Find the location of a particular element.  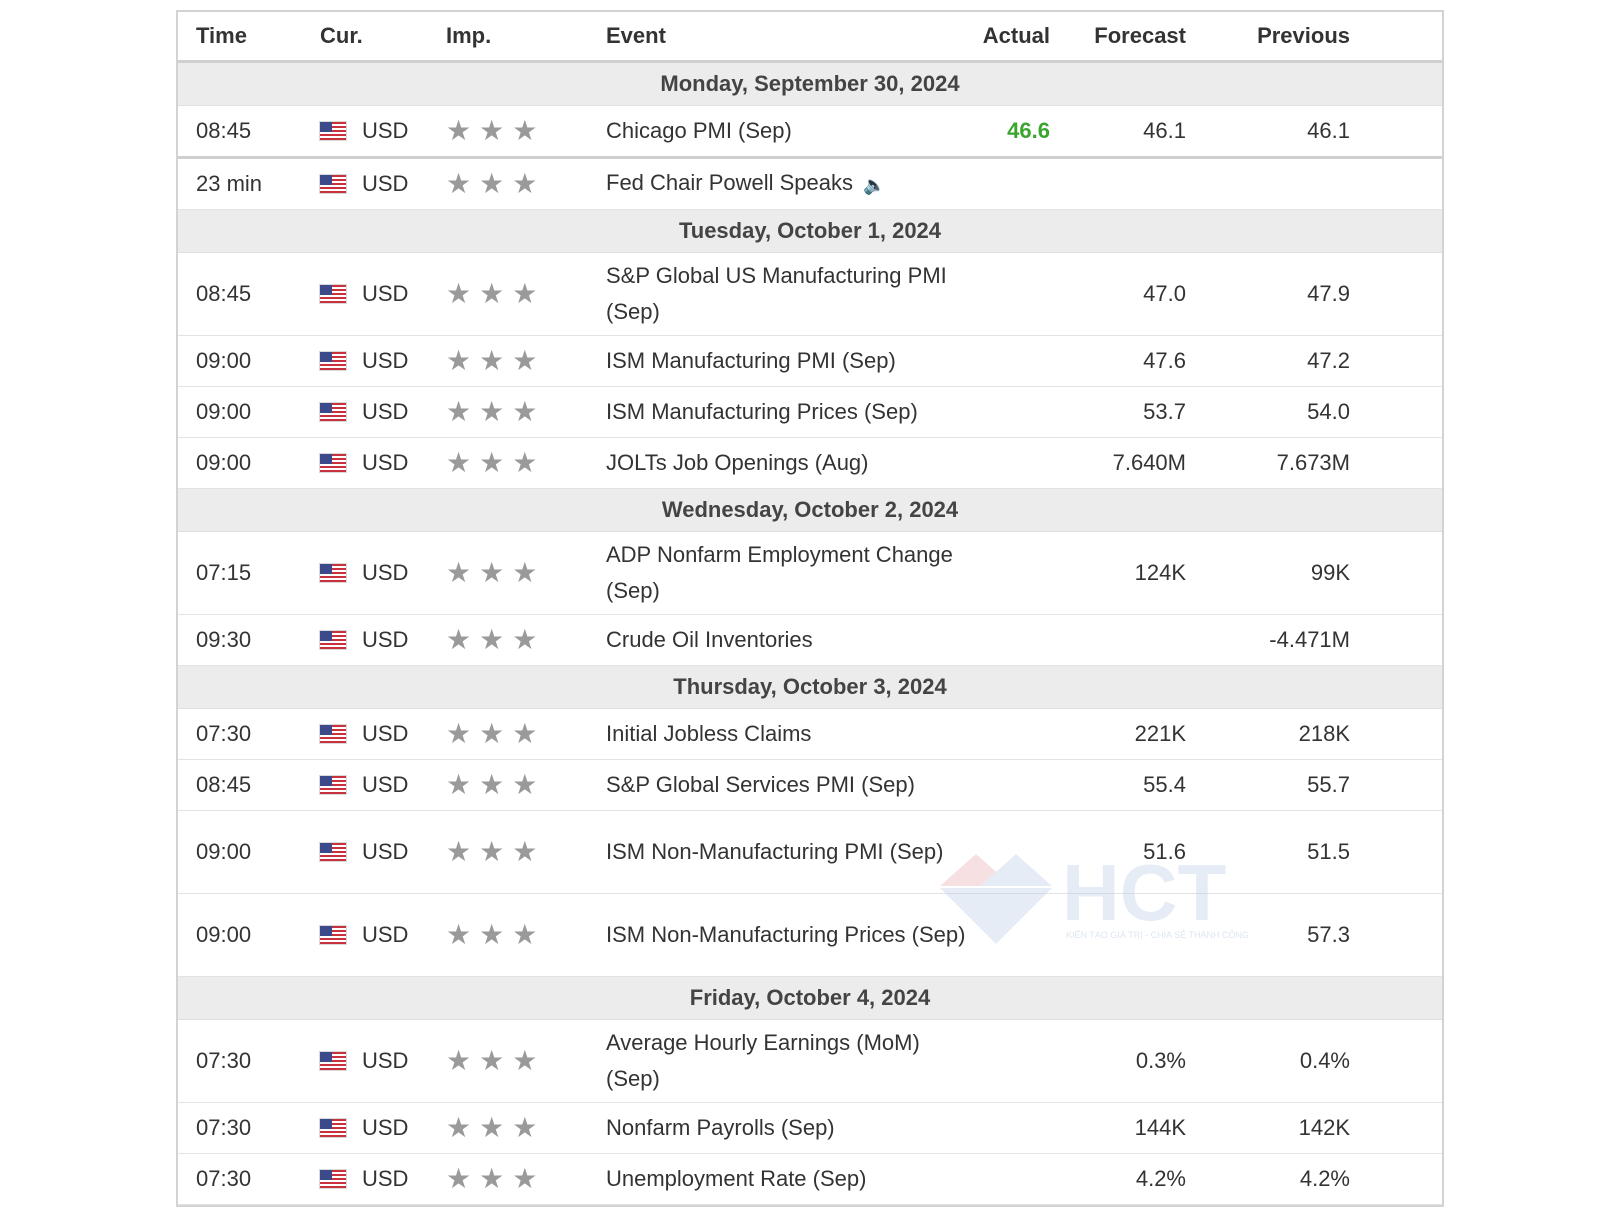

event-previous: 0.4% is located at coordinates (1324, 1060).